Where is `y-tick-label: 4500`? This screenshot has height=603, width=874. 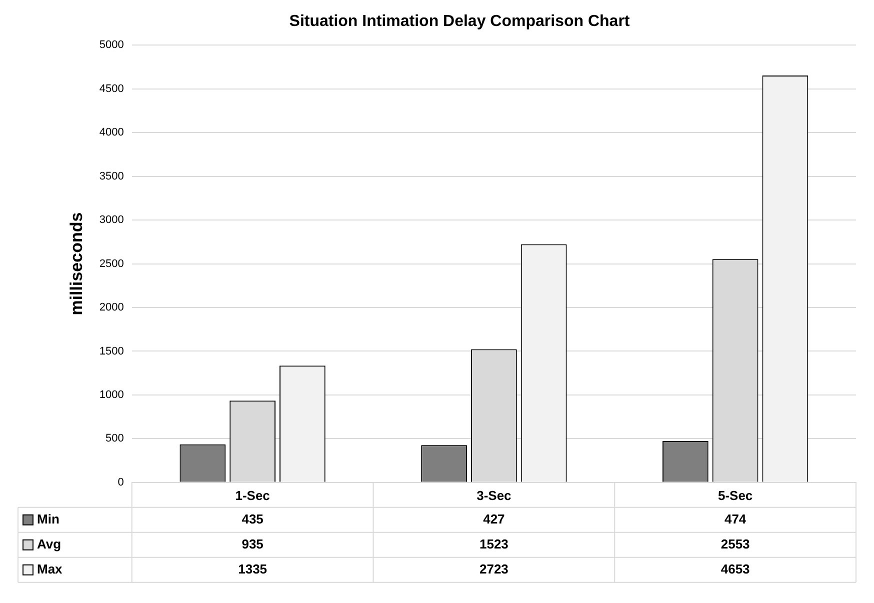
y-tick-label: 4500 is located at coordinates (111, 88).